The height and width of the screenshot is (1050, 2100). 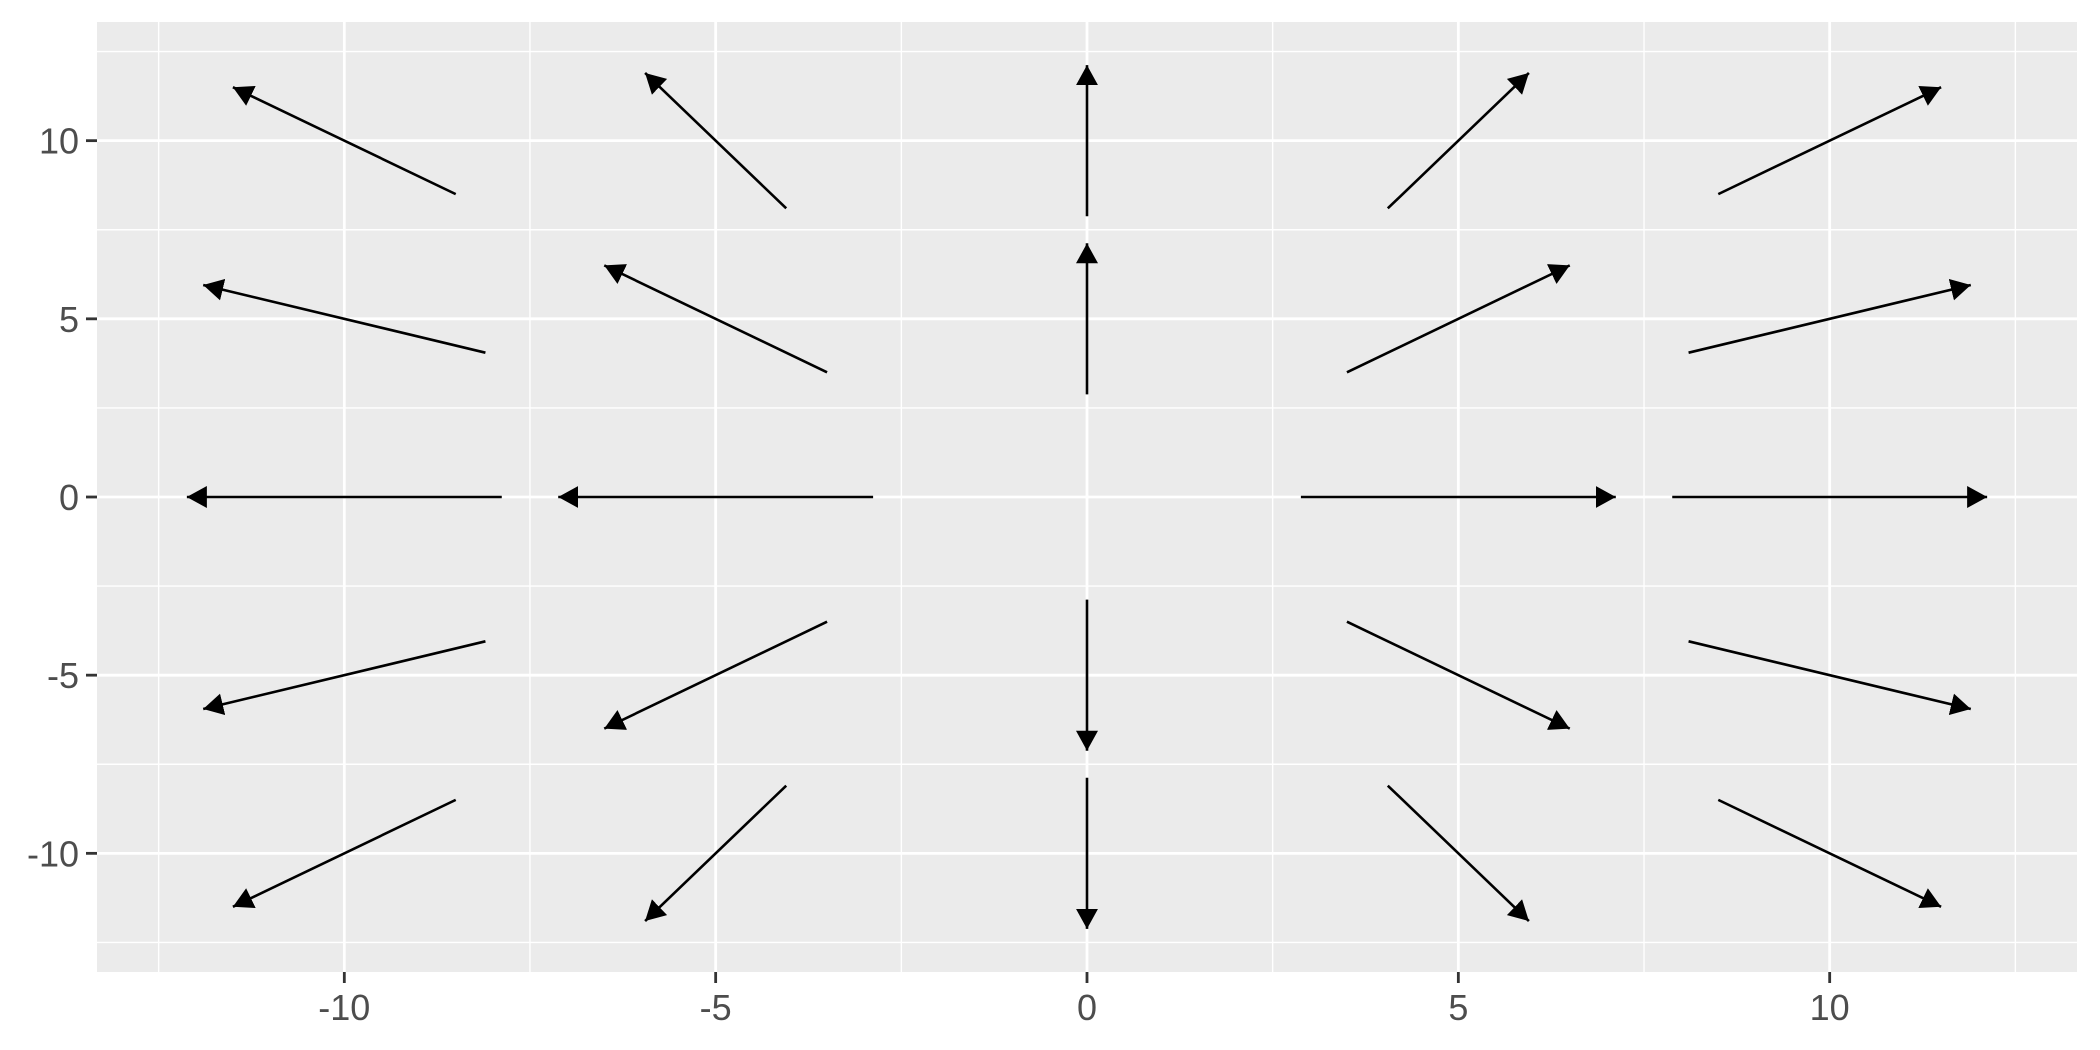 I want to click on x-tick-label: -10, so click(x=344, y=1007).